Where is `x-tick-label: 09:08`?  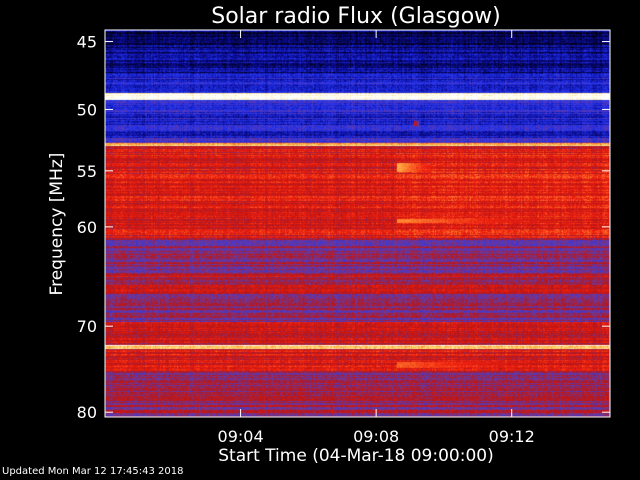
x-tick-label: 09:08 is located at coordinates (376, 436).